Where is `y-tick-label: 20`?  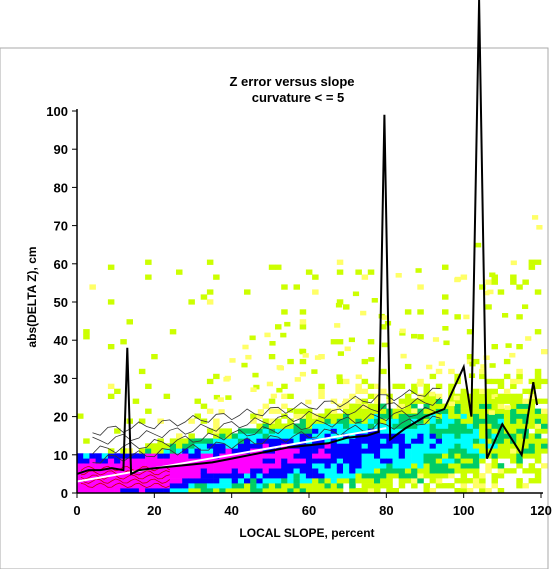
y-tick-label: 20 is located at coordinates (61, 417).